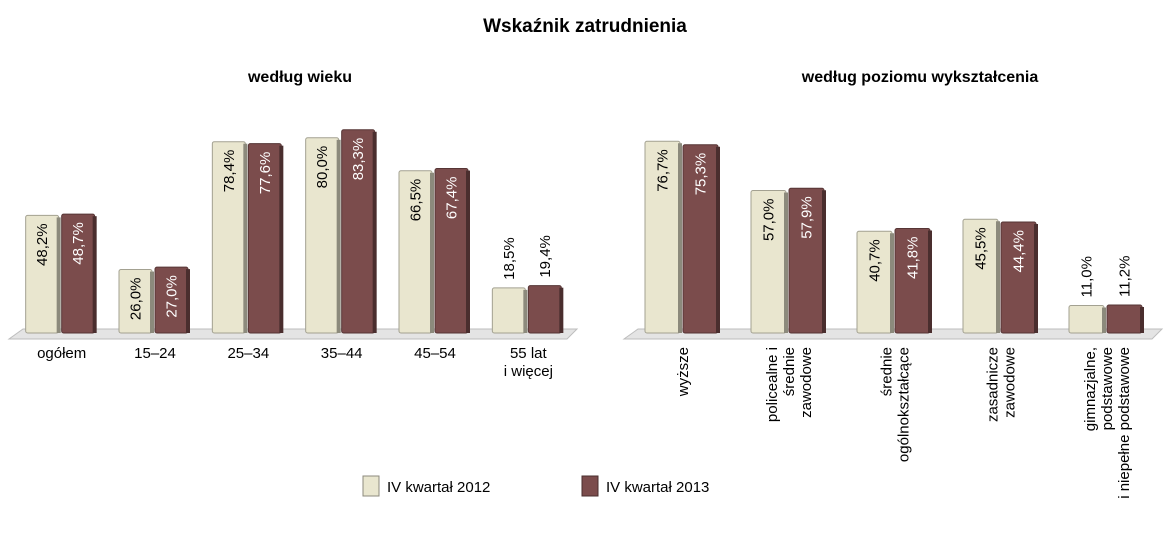  I want to click on value-label: 11,2%, so click(1125, 276).